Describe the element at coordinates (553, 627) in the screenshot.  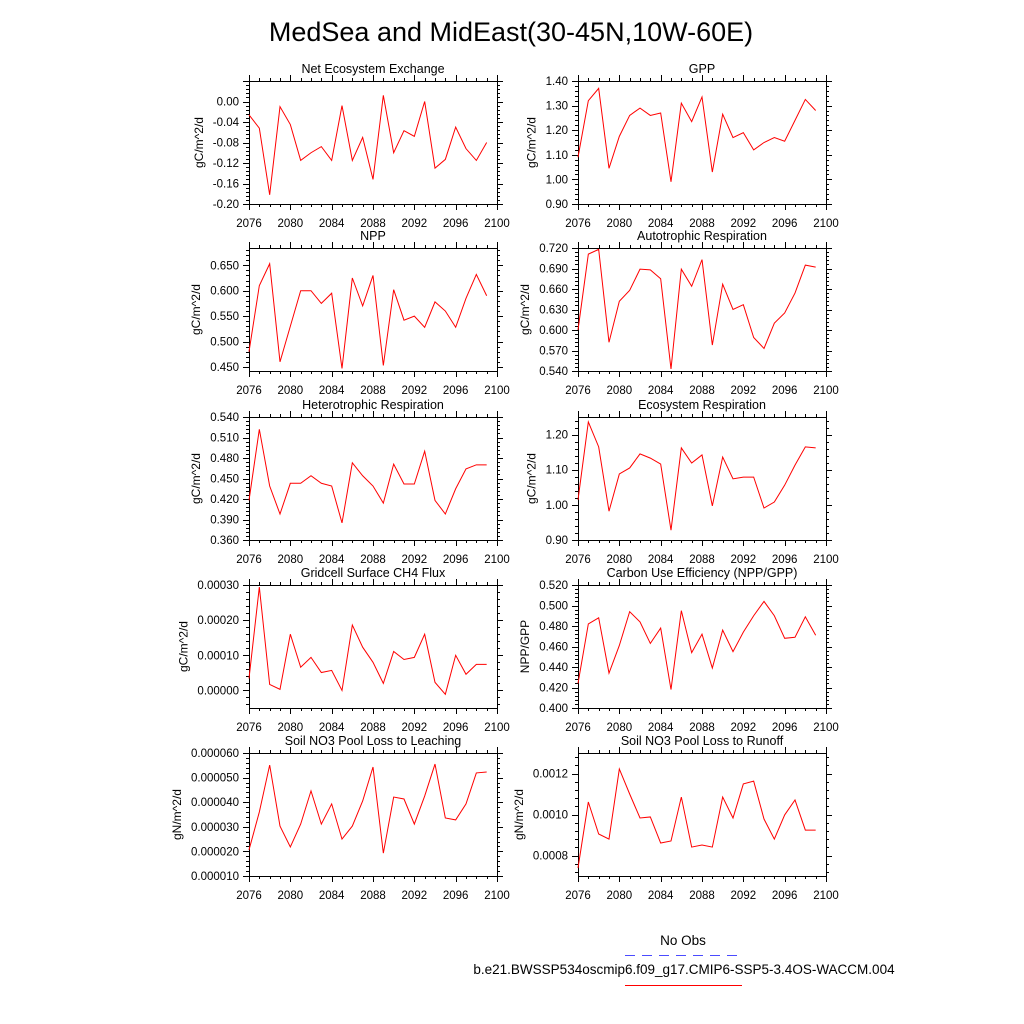
I see `y-tick-label: 0.480` at that location.